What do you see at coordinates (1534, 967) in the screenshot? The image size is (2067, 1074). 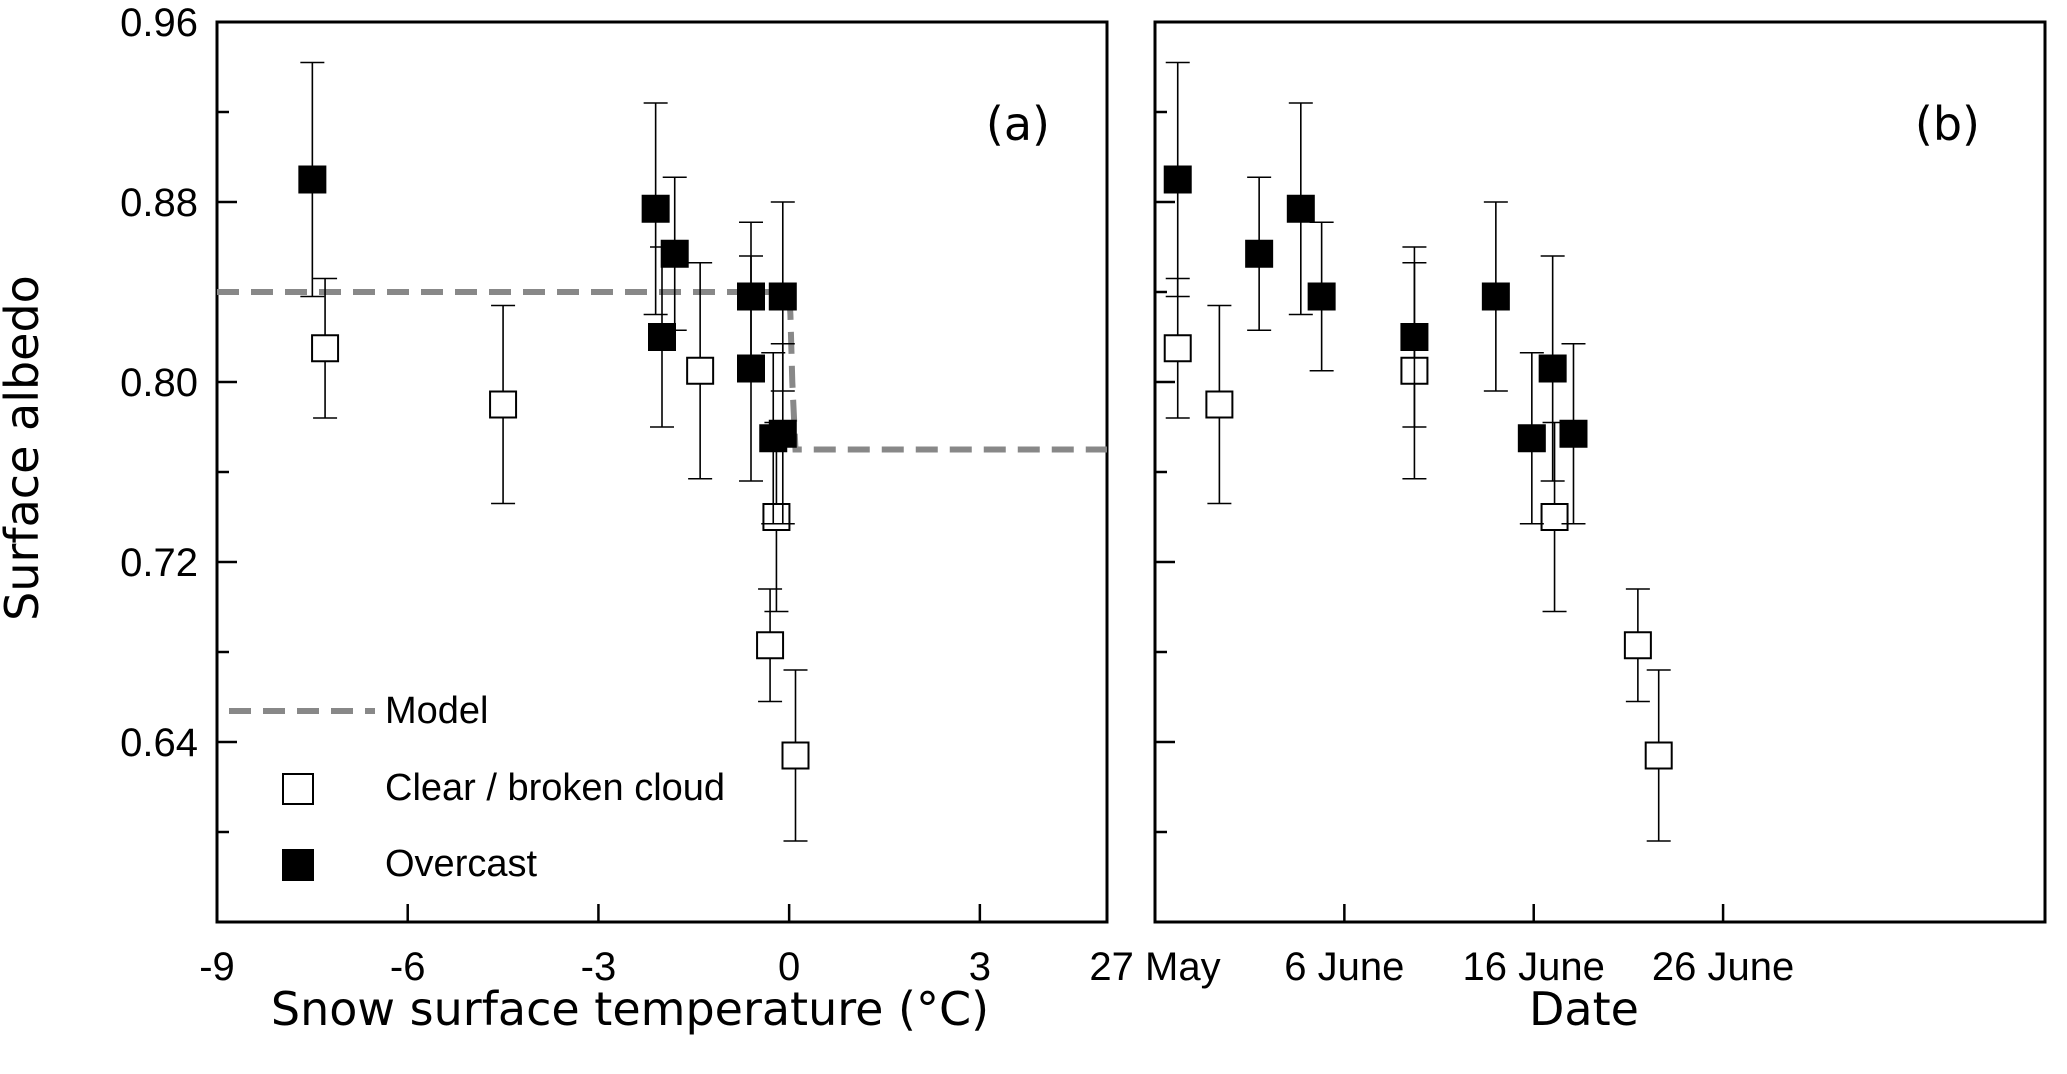 I see `x-tick-label: 16 June` at bounding box center [1534, 967].